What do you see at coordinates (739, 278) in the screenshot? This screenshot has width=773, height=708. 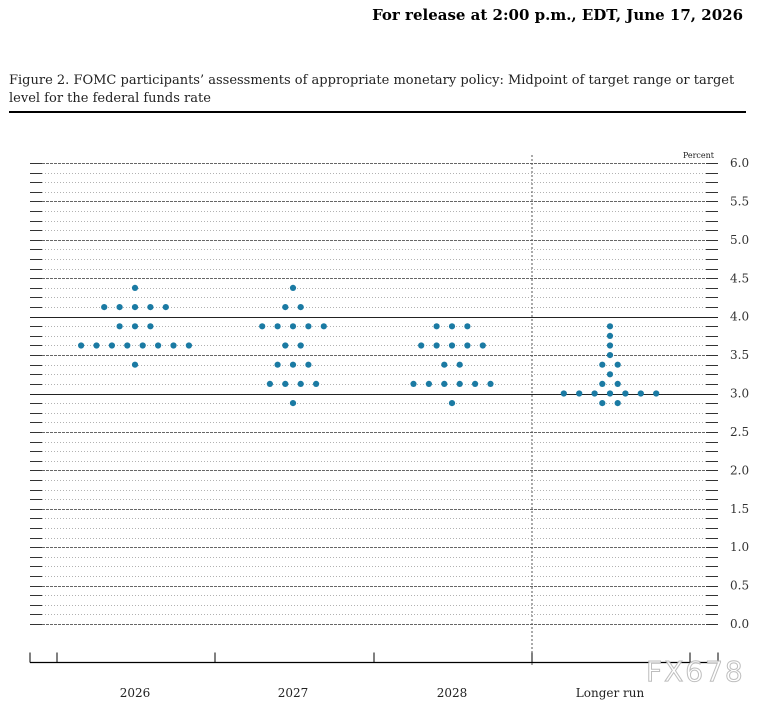 I see `y-tick-label: 4.5` at bounding box center [739, 278].